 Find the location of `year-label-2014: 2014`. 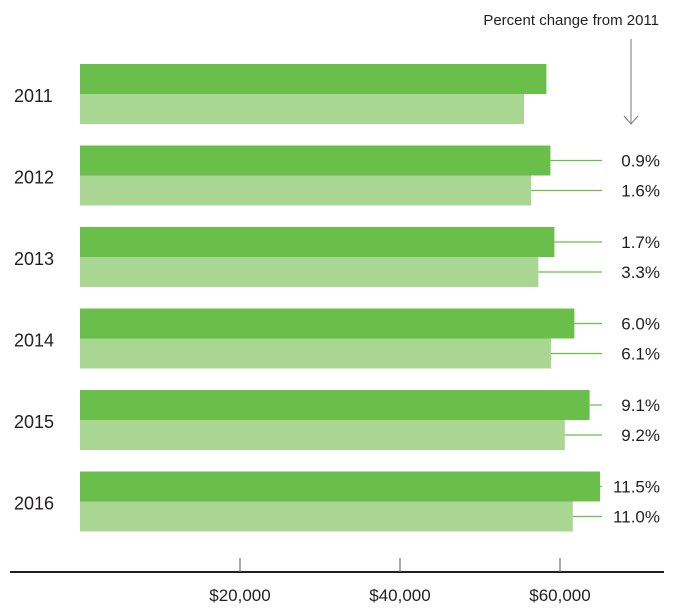

year-label-2014: 2014 is located at coordinates (34, 341).